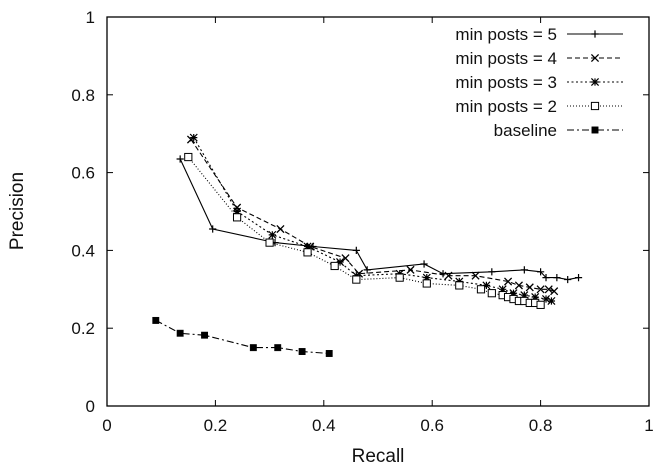 This screenshot has height=467, width=659. I want to click on legend-item: min posts = 4, so click(539, 58).